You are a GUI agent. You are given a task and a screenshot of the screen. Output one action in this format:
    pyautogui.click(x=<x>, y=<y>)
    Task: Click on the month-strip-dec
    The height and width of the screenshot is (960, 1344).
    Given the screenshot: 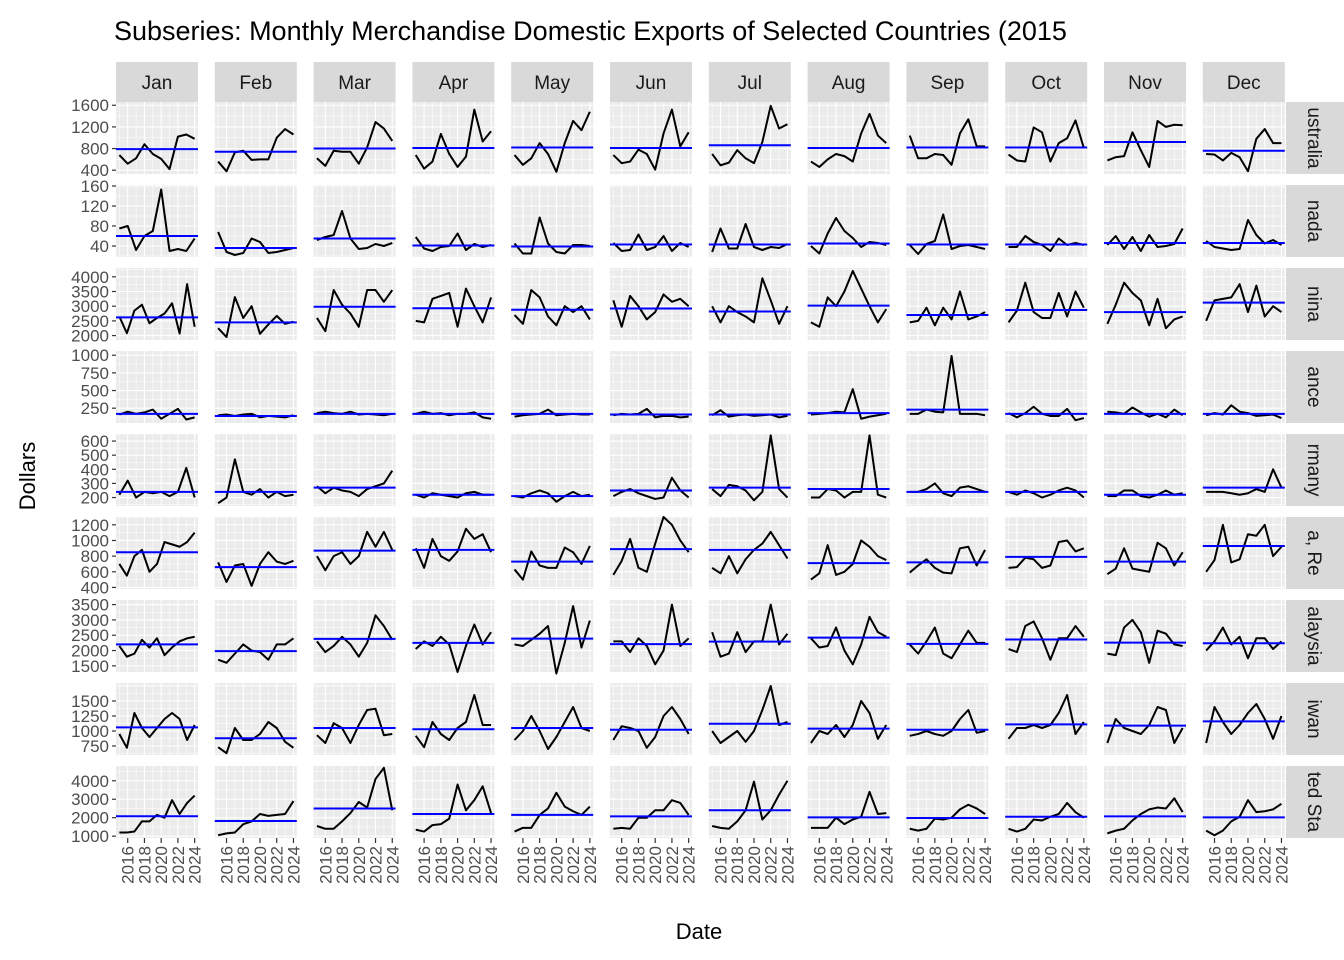 What is the action you would take?
    pyautogui.click(x=1243, y=82)
    